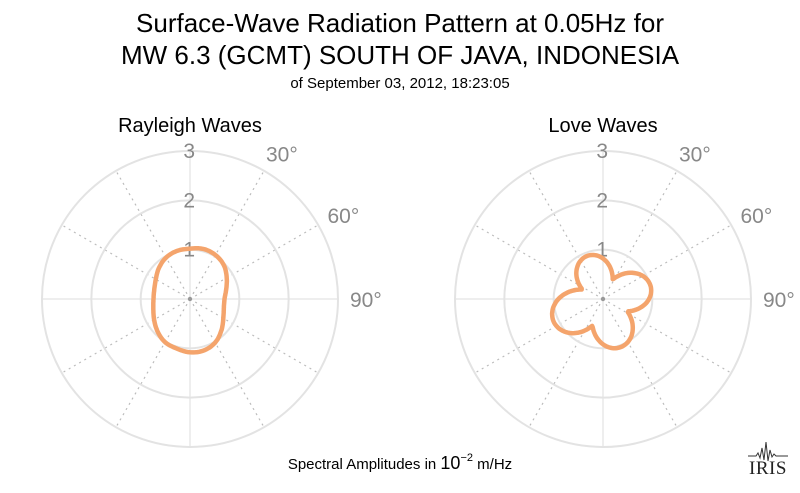 This screenshot has width=800, height=493. Describe the element at coordinates (343, 216) in the screenshot. I see `polar-rayleigh-angle-tick-label: 60°` at that location.